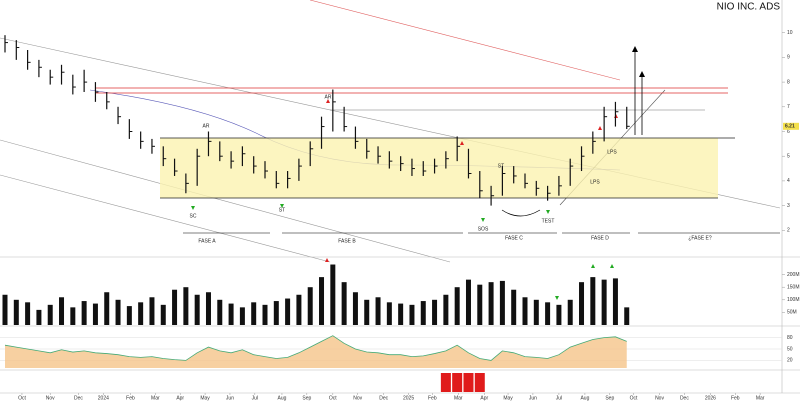  I want to click on y-tick-label: 20, so click(790, 361).